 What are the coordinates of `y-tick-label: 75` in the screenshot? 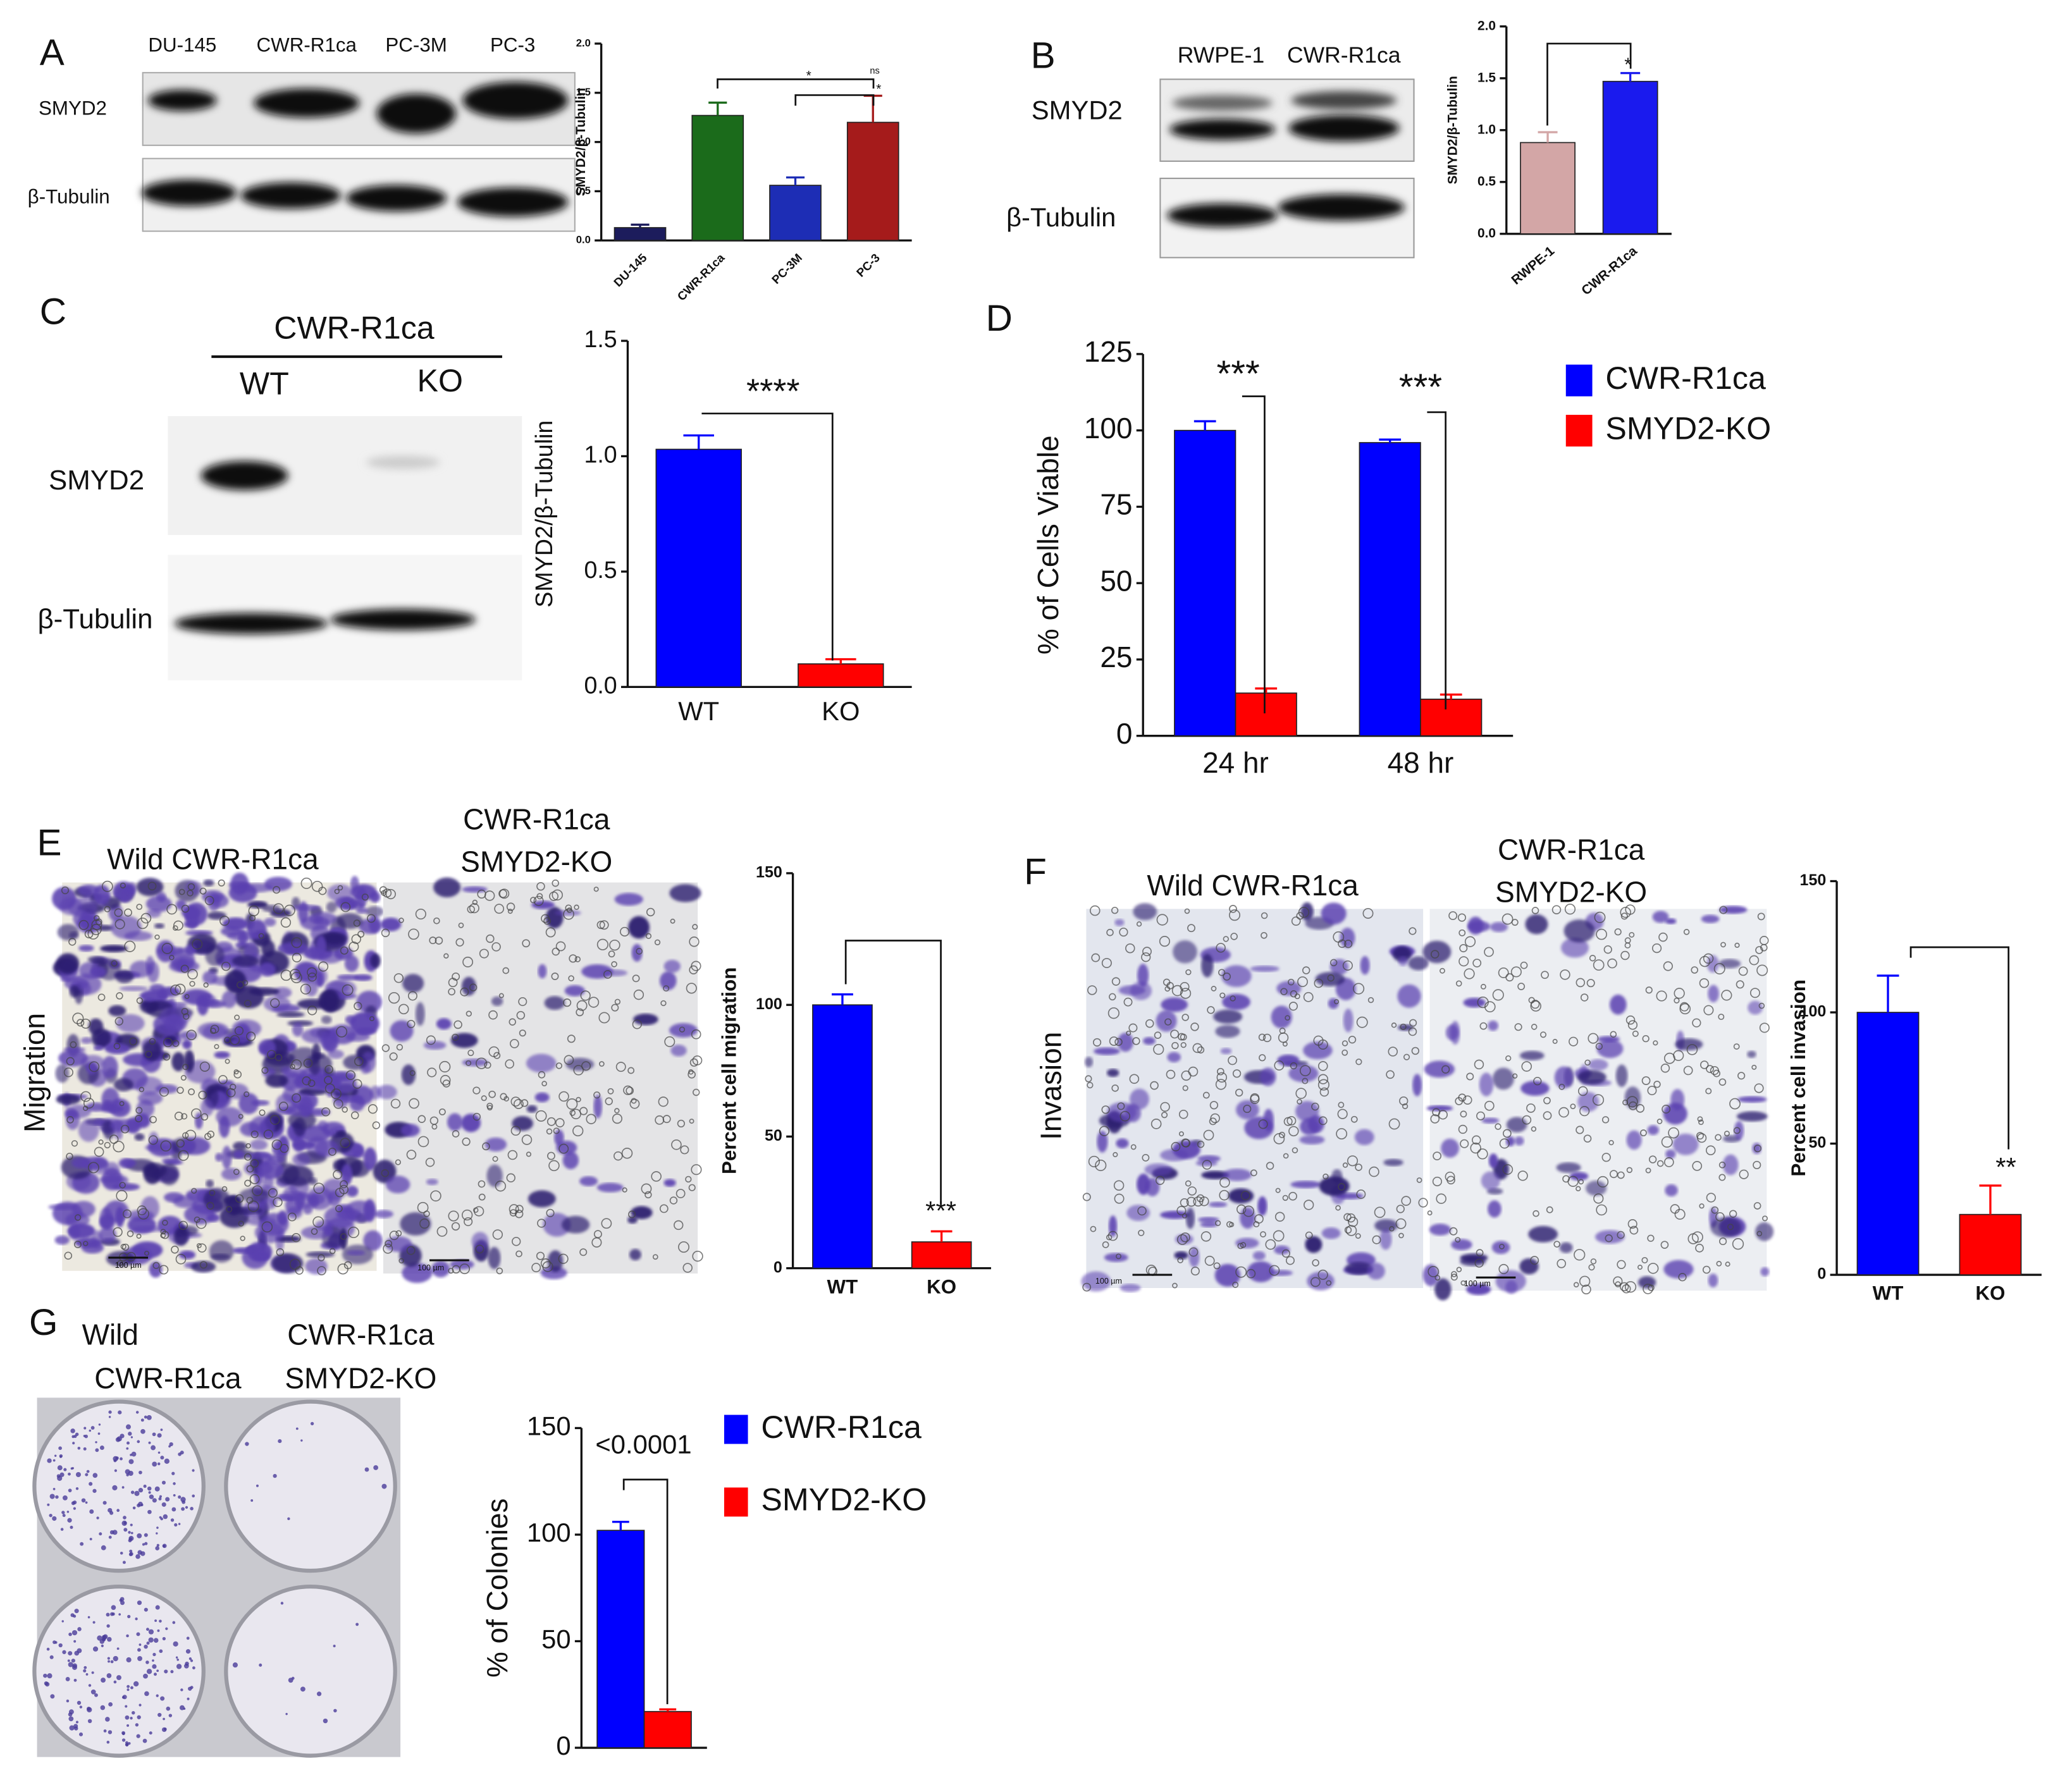 It's located at (1116, 504).